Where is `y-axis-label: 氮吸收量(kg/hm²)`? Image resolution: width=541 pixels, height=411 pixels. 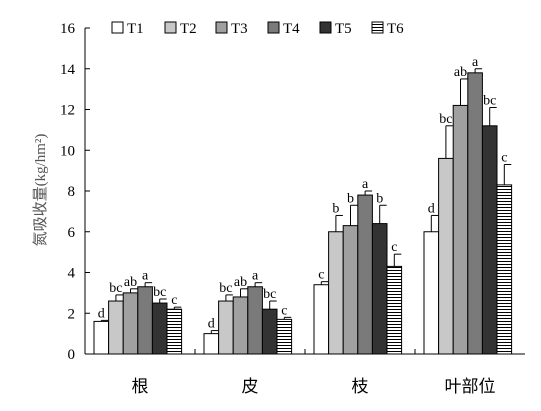
y-axis-label: 氮吸收量(kg/hm²) is located at coordinates (40, 190).